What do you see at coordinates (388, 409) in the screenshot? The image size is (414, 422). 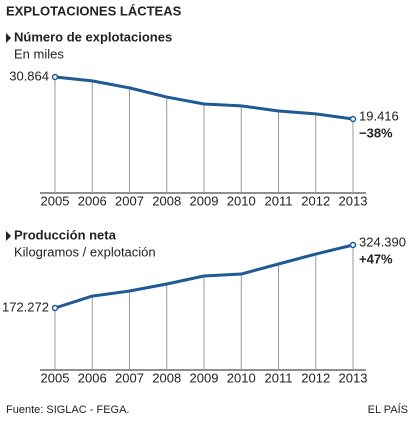 I see `brand: EL PAÍS` at bounding box center [388, 409].